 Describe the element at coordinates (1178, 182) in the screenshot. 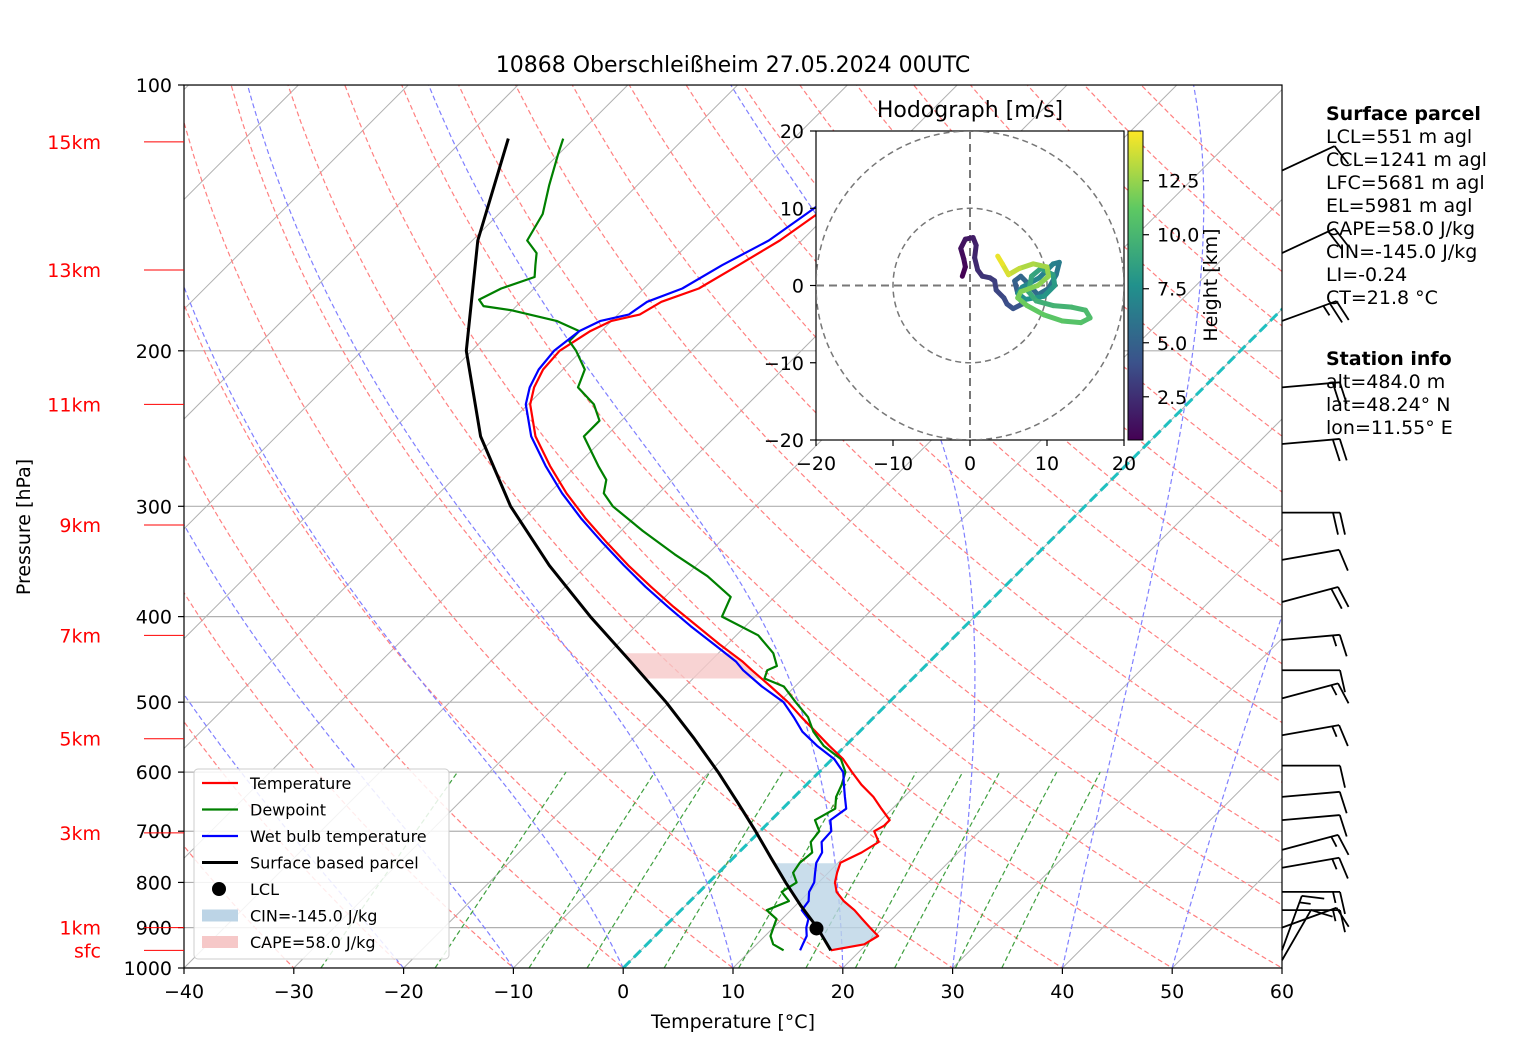

I see `colorbar-tick-label: 12.5` at that location.